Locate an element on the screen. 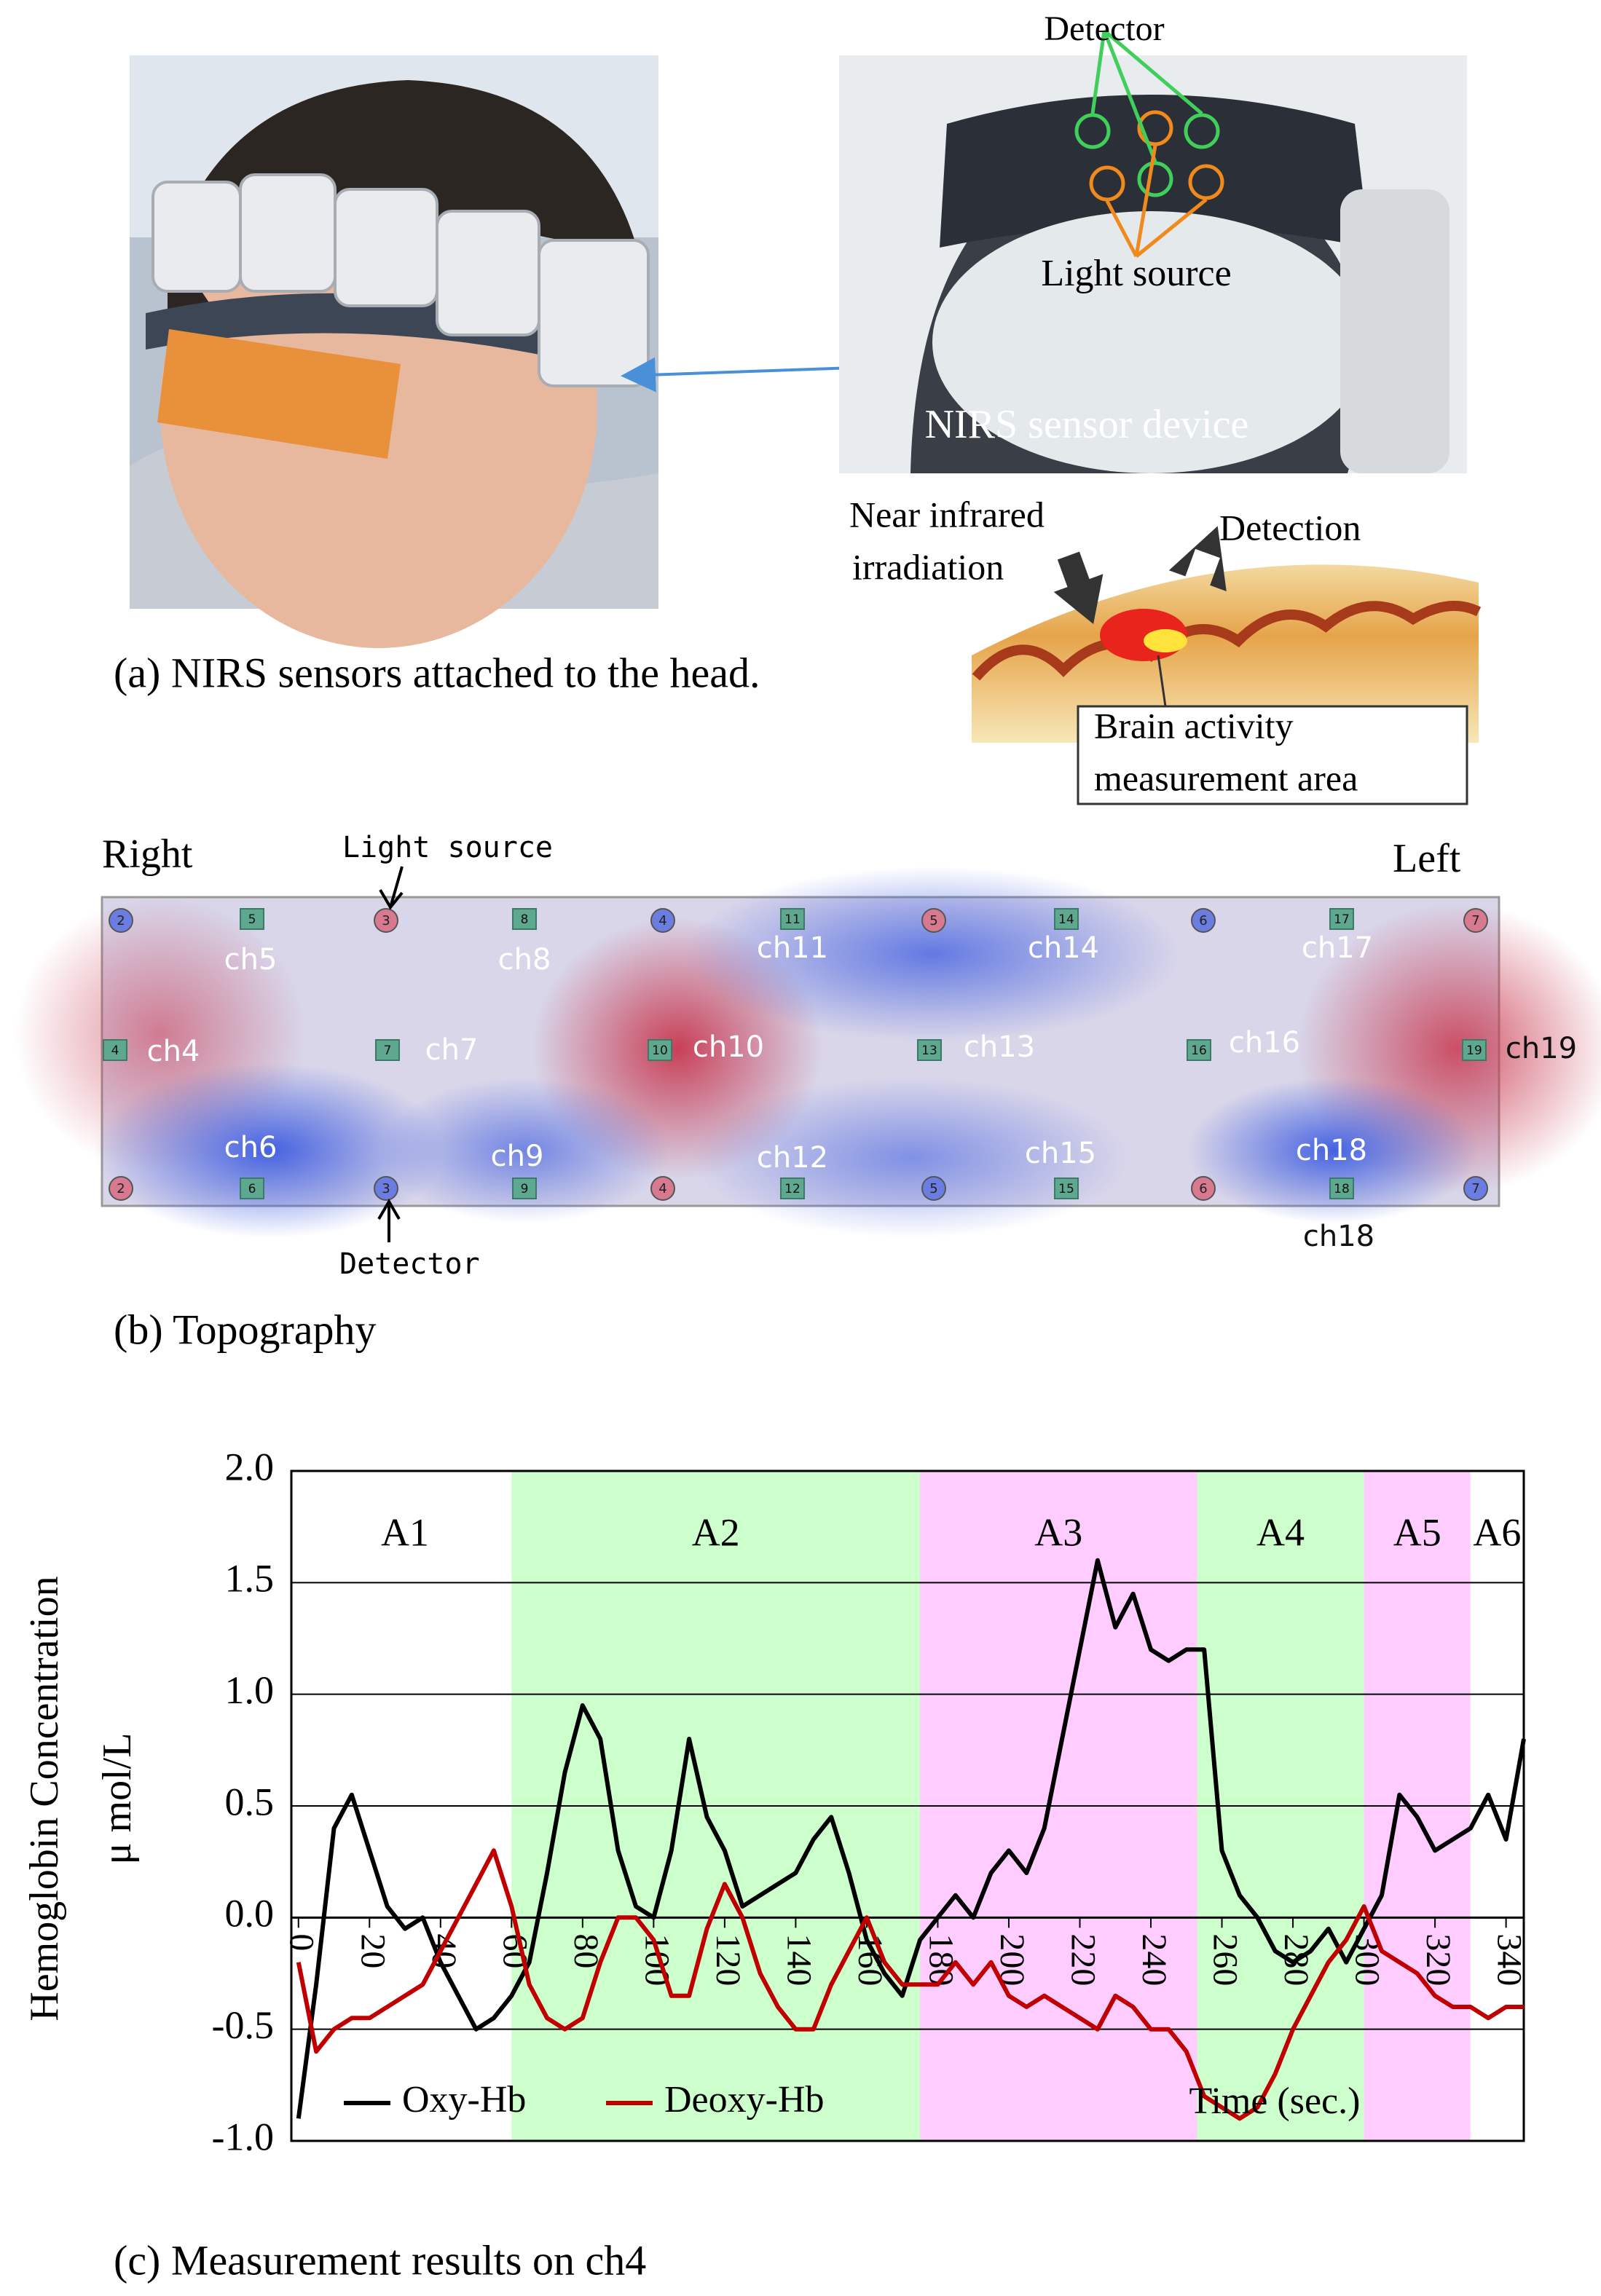 Image resolution: width=1601 pixels, height=2296 pixels. channel-number: 16 is located at coordinates (1199, 1051).